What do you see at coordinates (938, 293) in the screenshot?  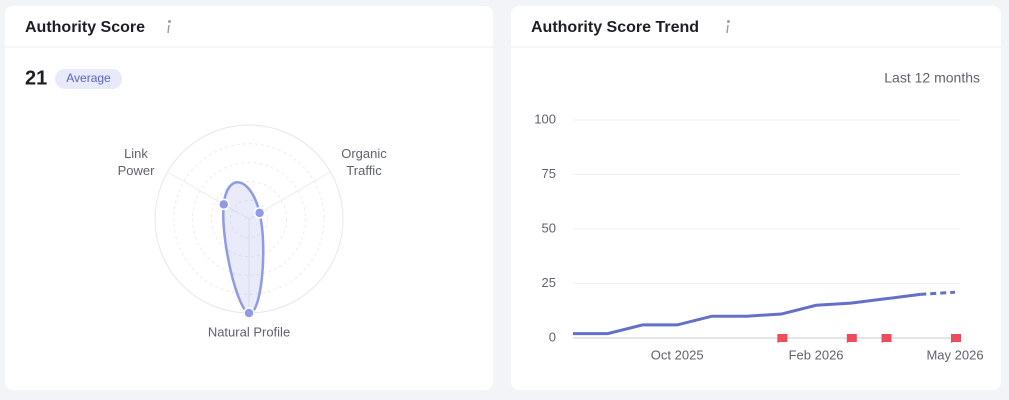 I see `projected-line` at bounding box center [938, 293].